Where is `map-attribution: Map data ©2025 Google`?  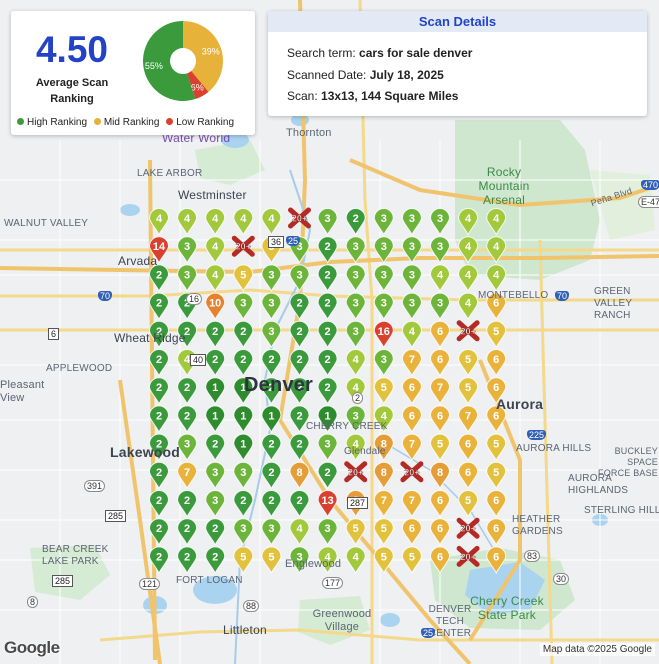 map-attribution: Map data ©2025 Google is located at coordinates (597, 649).